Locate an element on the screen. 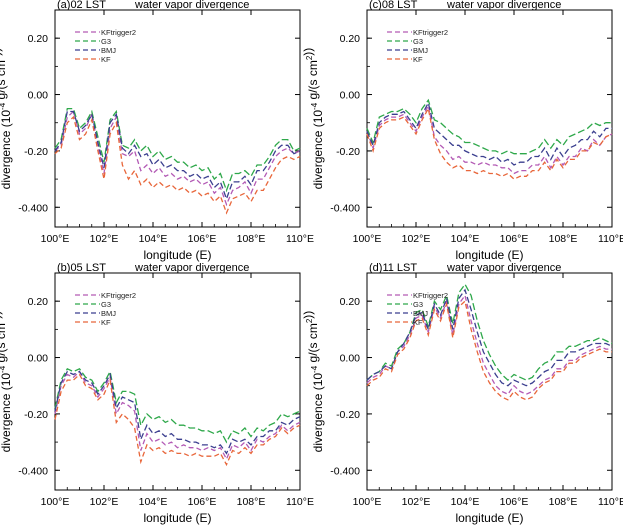  panel-label: (c)08 LST is located at coordinates (393, 5).